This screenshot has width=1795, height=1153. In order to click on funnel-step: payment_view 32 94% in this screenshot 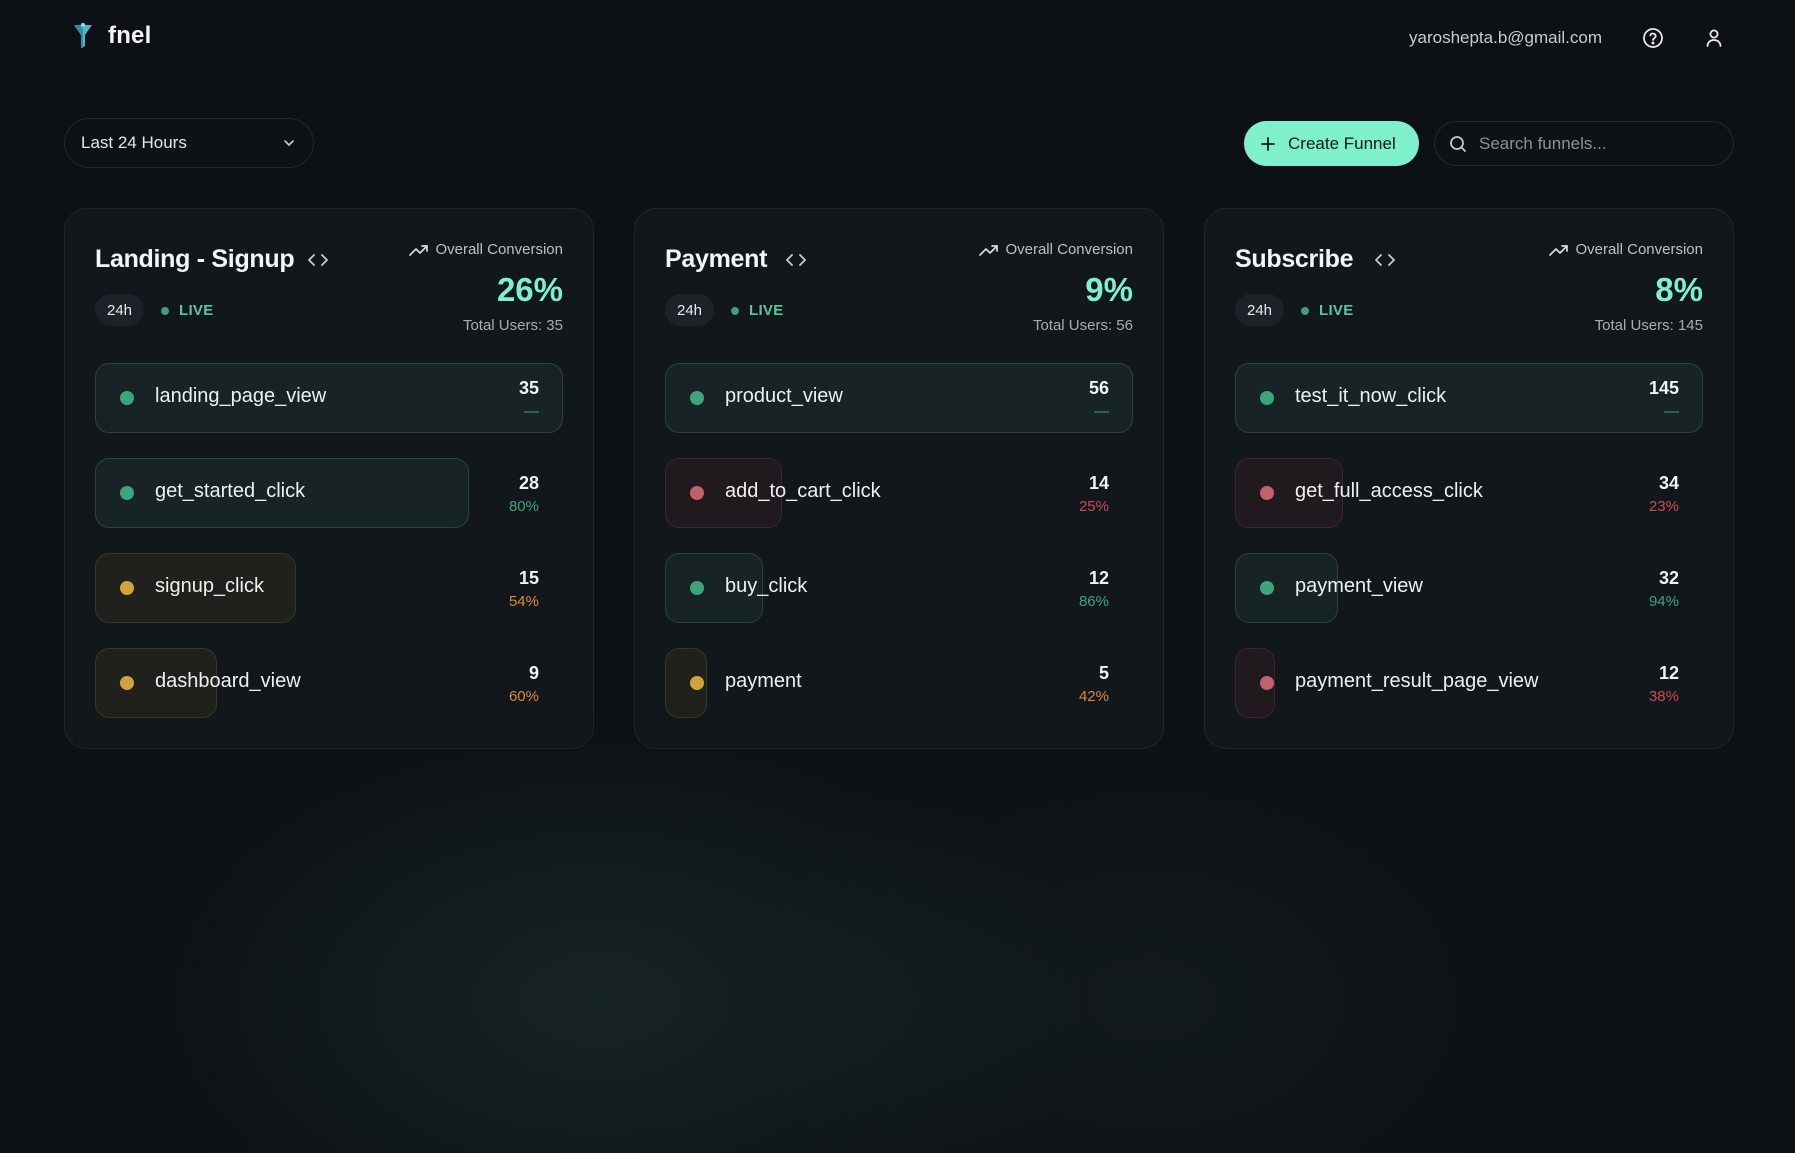, I will do `click(1469, 588)`.